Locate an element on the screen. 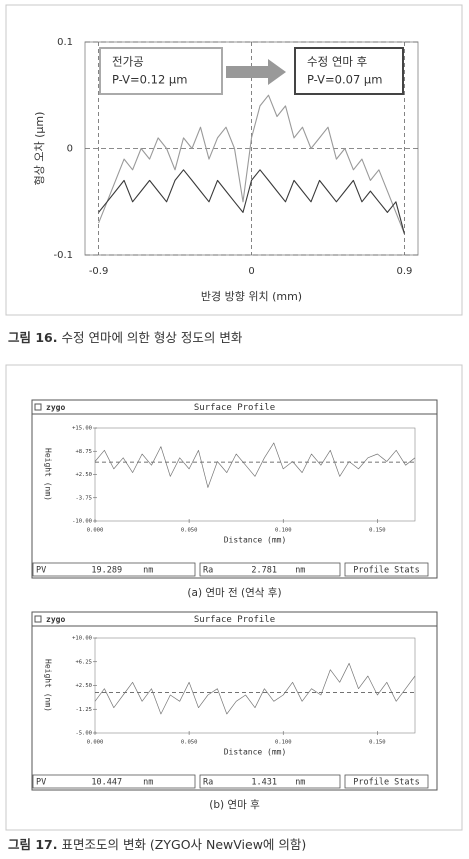 The image size is (469, 859). y-tick-label: +15.00 is located at coordinates (82, 429).